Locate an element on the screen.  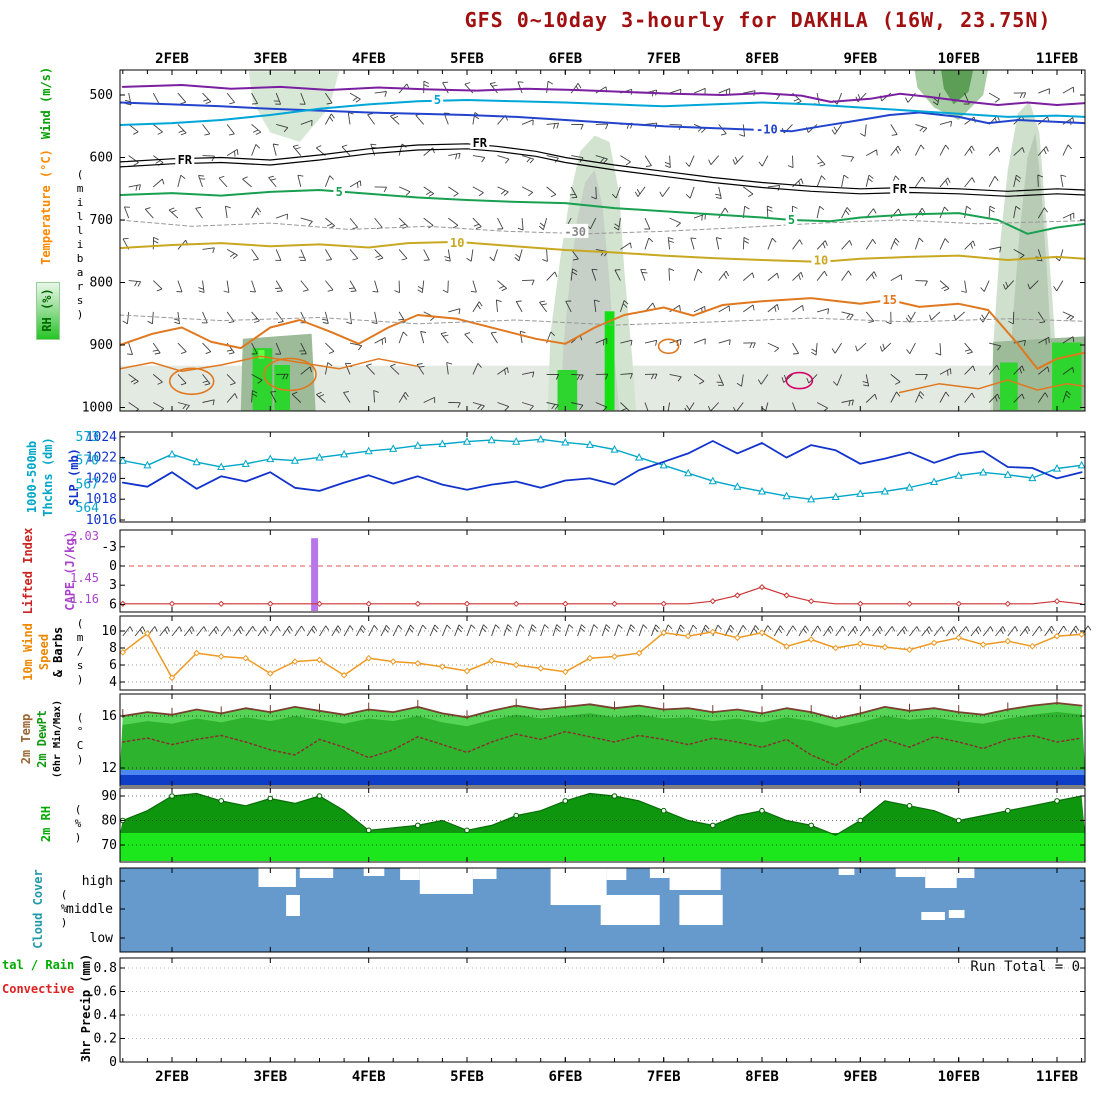
rh2m-axis-label: 2m RH is located at coordinates (46, 824).